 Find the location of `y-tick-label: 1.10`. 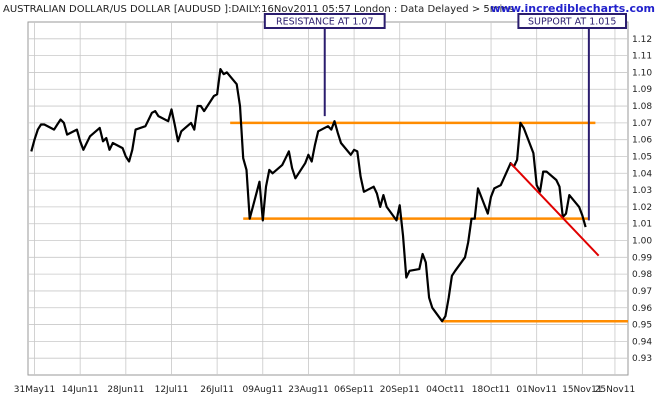

y-tick-label: 1.10 is located at coordinates (642, 73).